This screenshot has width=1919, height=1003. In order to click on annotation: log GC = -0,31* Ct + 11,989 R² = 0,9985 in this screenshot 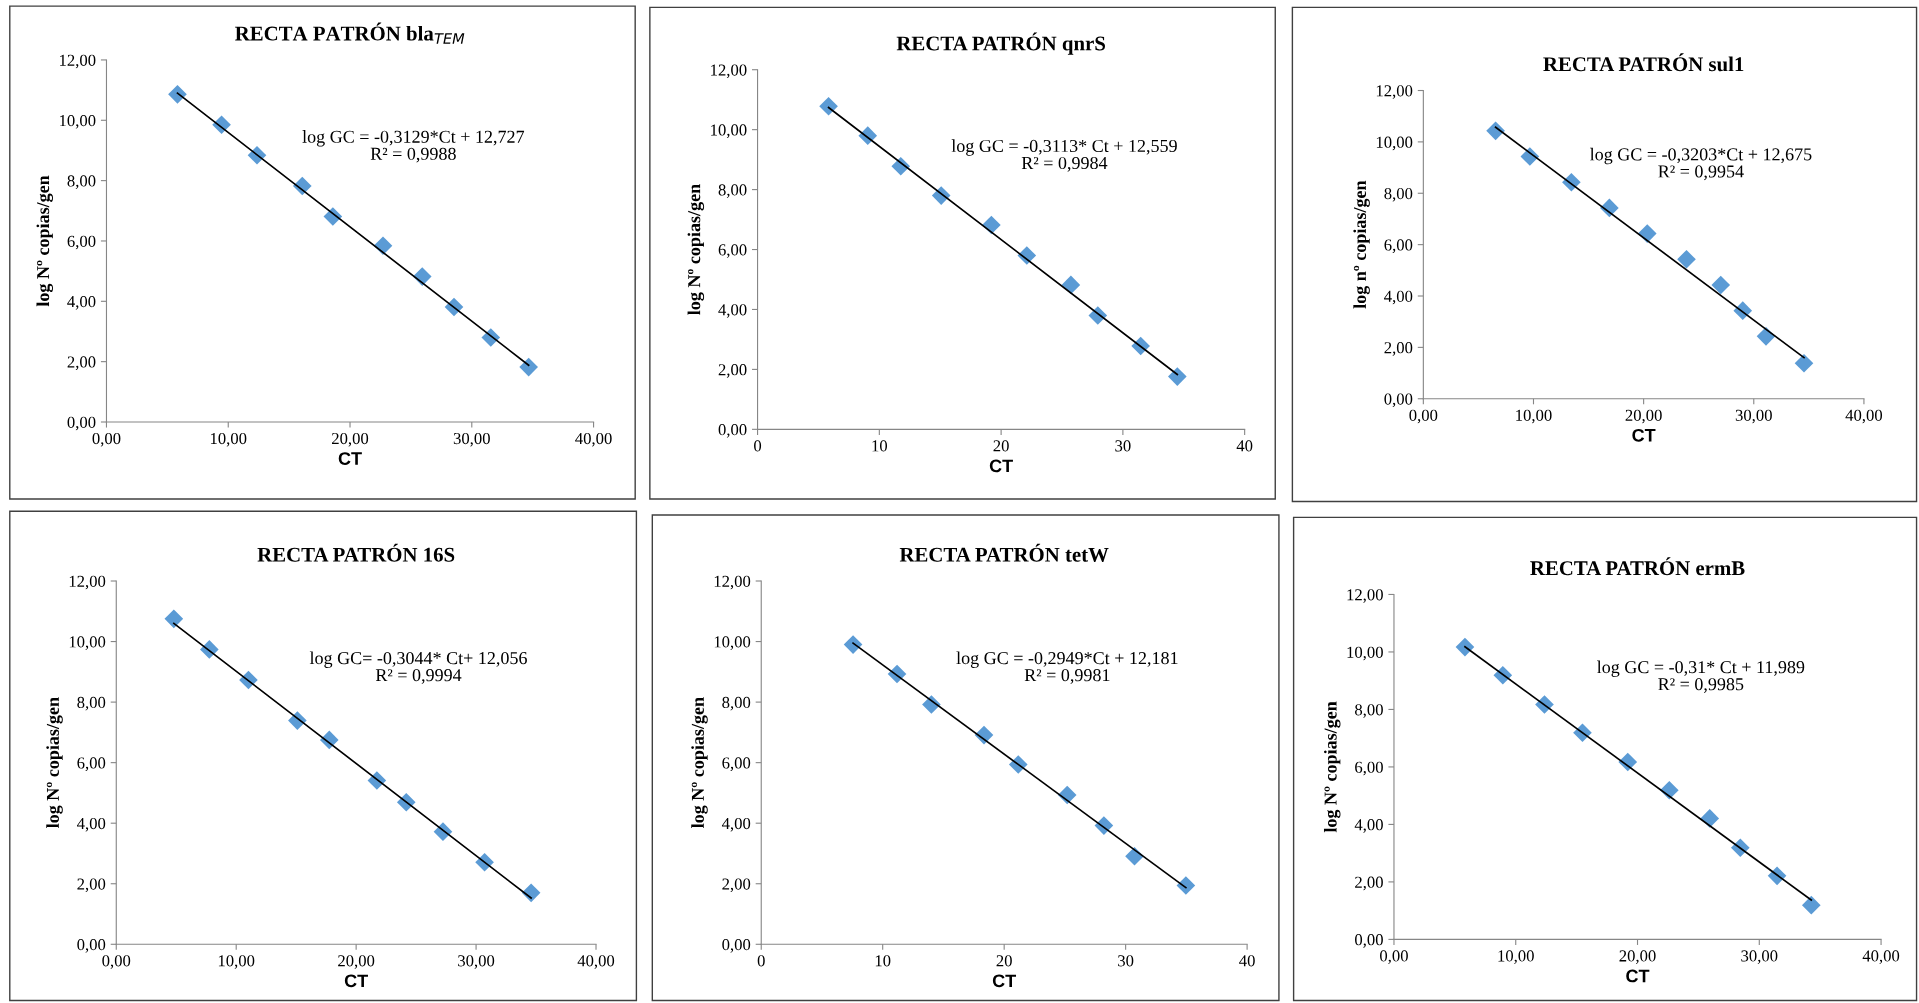, I will do `click(1701, 676)`.